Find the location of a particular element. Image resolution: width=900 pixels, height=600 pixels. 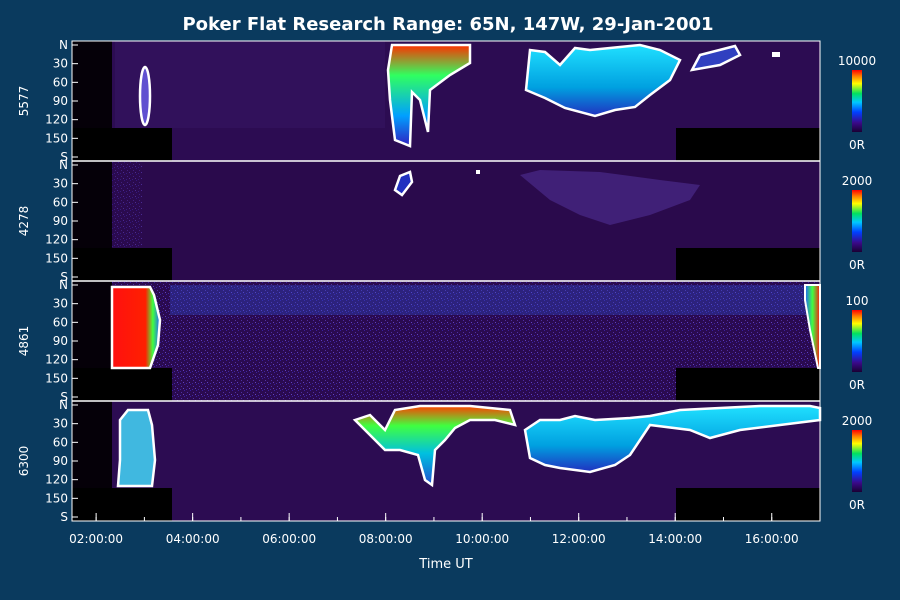

x-tick-label: 12:00:00 is located at coordinates (579, 539).